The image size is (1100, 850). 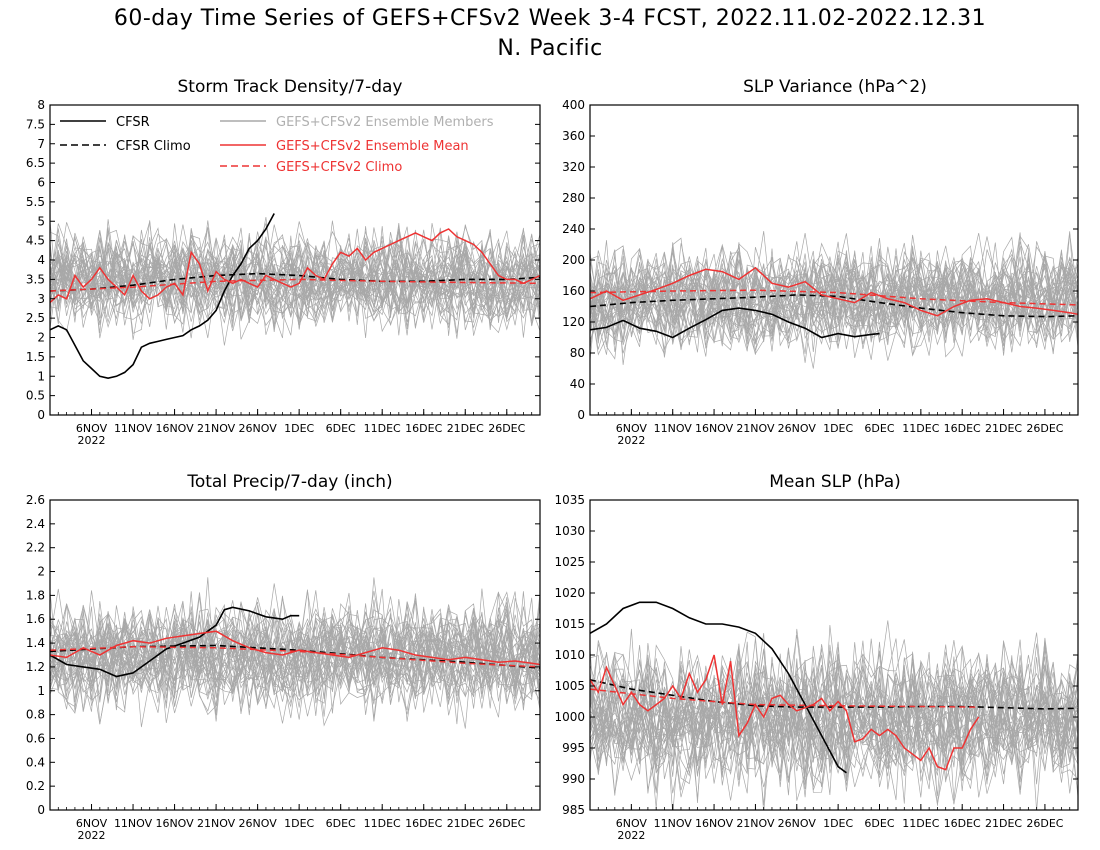 I want to click on y-tick-label: 2.5, so click(x=35, y=318).